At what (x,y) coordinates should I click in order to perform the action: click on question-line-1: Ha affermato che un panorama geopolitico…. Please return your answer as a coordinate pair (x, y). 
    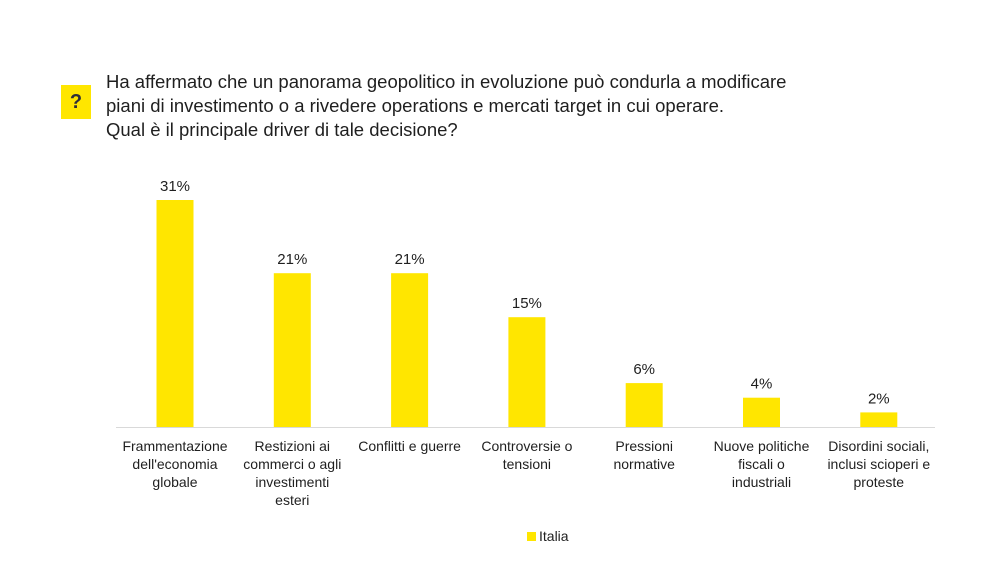
    Looking at the image, I should click on (446, 81).